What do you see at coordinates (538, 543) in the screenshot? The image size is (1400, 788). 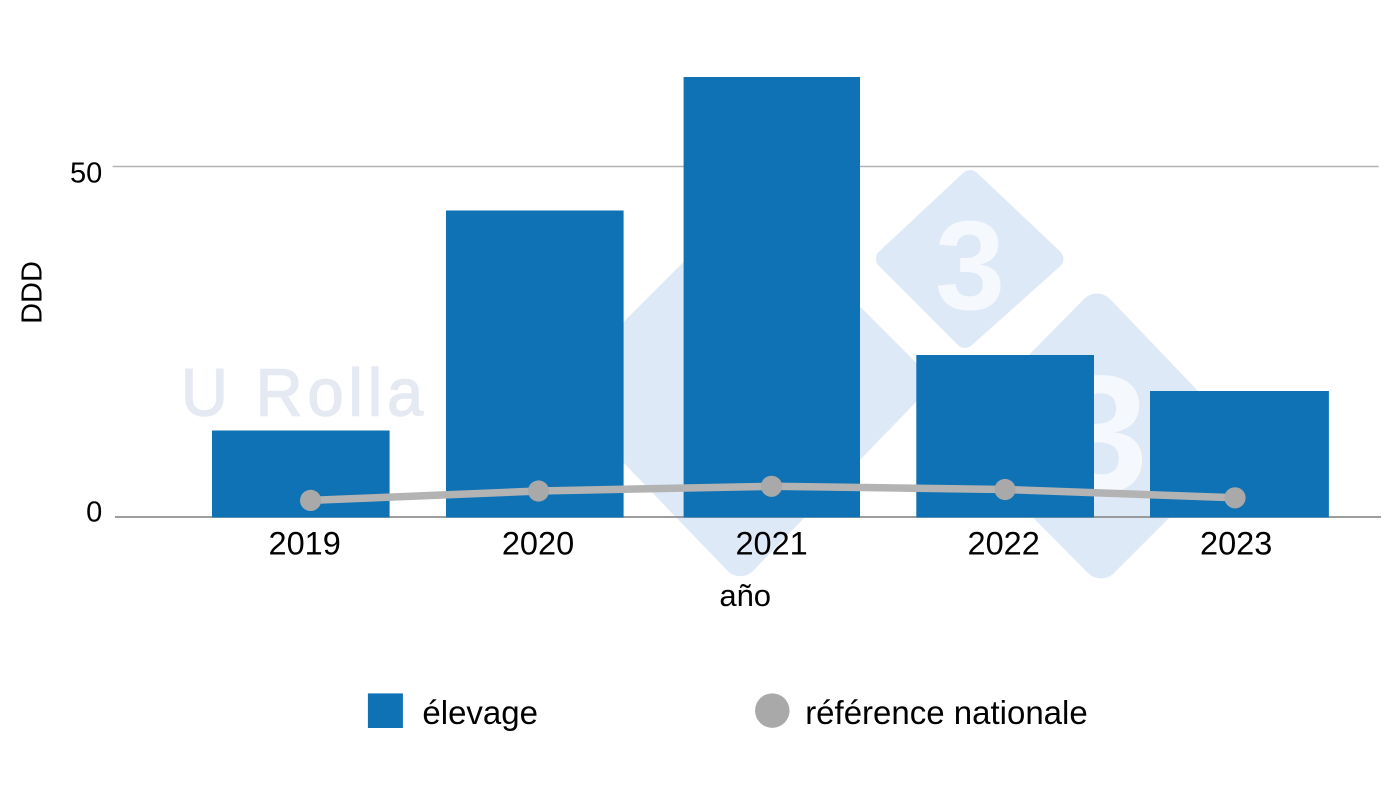 I see `svg-text: 2020` at bounding box center [538, 543].